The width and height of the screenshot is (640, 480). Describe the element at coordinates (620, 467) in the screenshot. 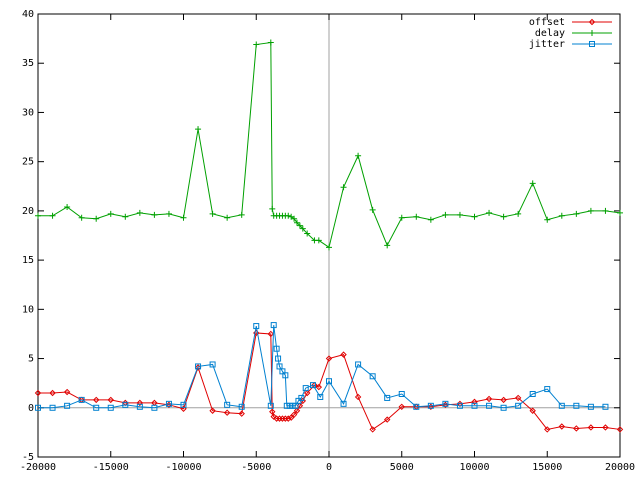

I see `x-tick-label: 20000` at that location.